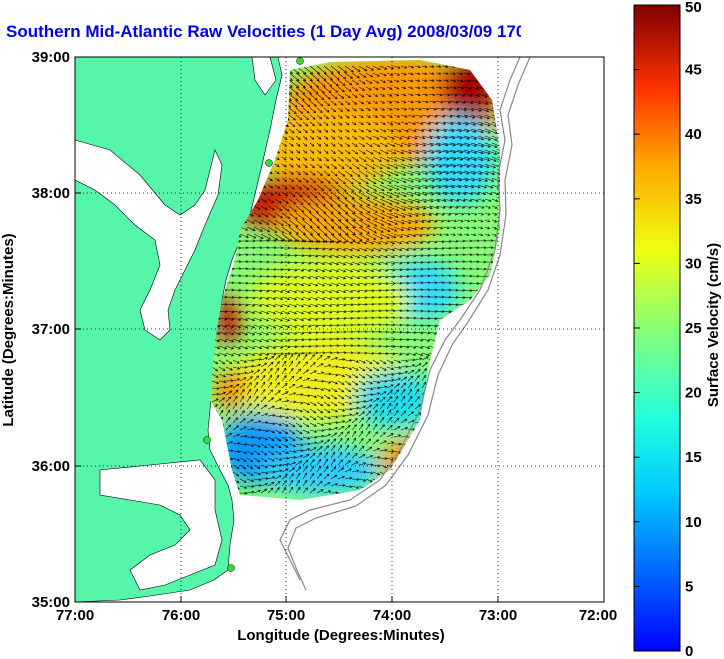  Describe the element at coordinates (598, 615) in the screenshot. I see `x-tick-label: 72:00` at that location.